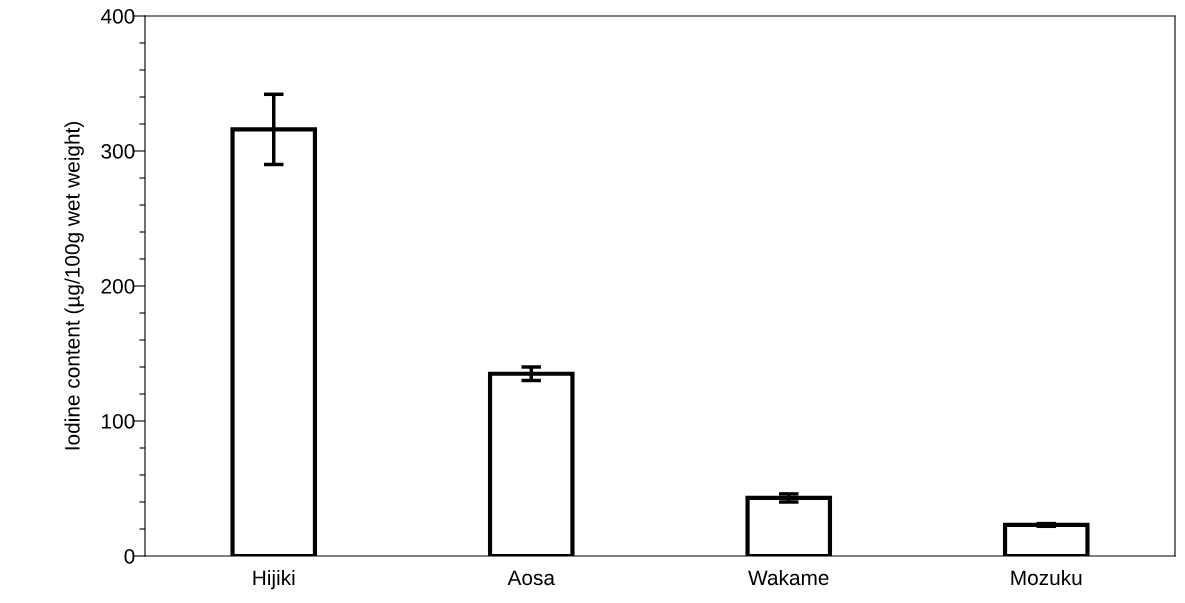 The width and height of the screenshot is (1185, 603). I want to click on y-tick-label: 300, so click(118, 151).